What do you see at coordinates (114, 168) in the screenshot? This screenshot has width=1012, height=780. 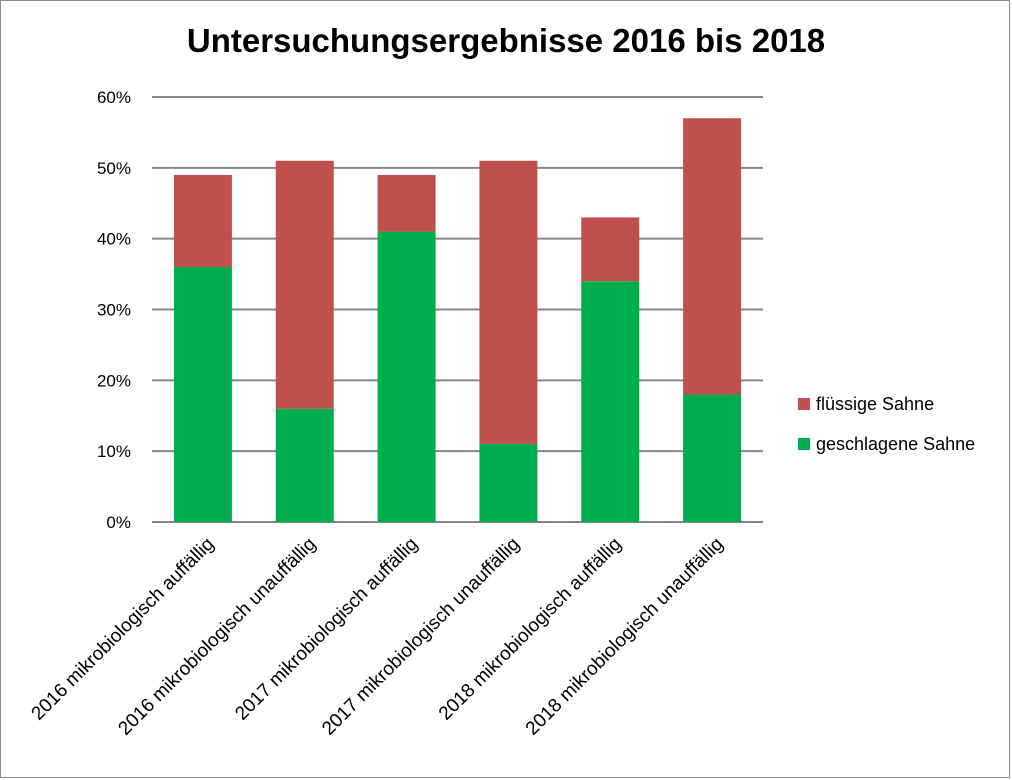 I see `y-tick-label: 50%` at bounding box center [114, 168].